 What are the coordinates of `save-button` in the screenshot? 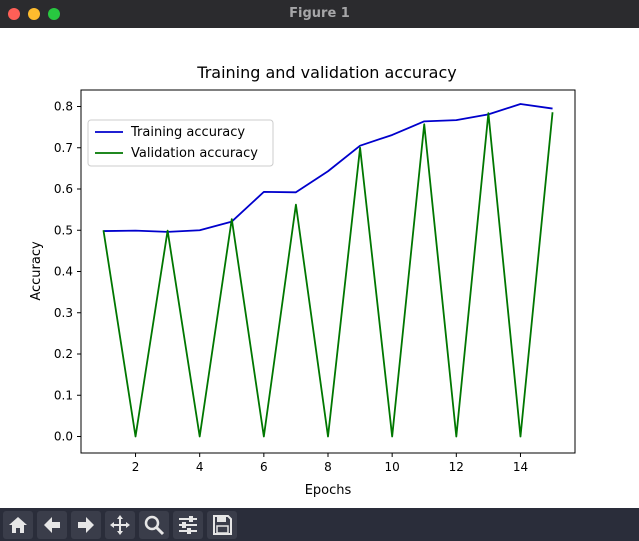 It's located at (222, 525).